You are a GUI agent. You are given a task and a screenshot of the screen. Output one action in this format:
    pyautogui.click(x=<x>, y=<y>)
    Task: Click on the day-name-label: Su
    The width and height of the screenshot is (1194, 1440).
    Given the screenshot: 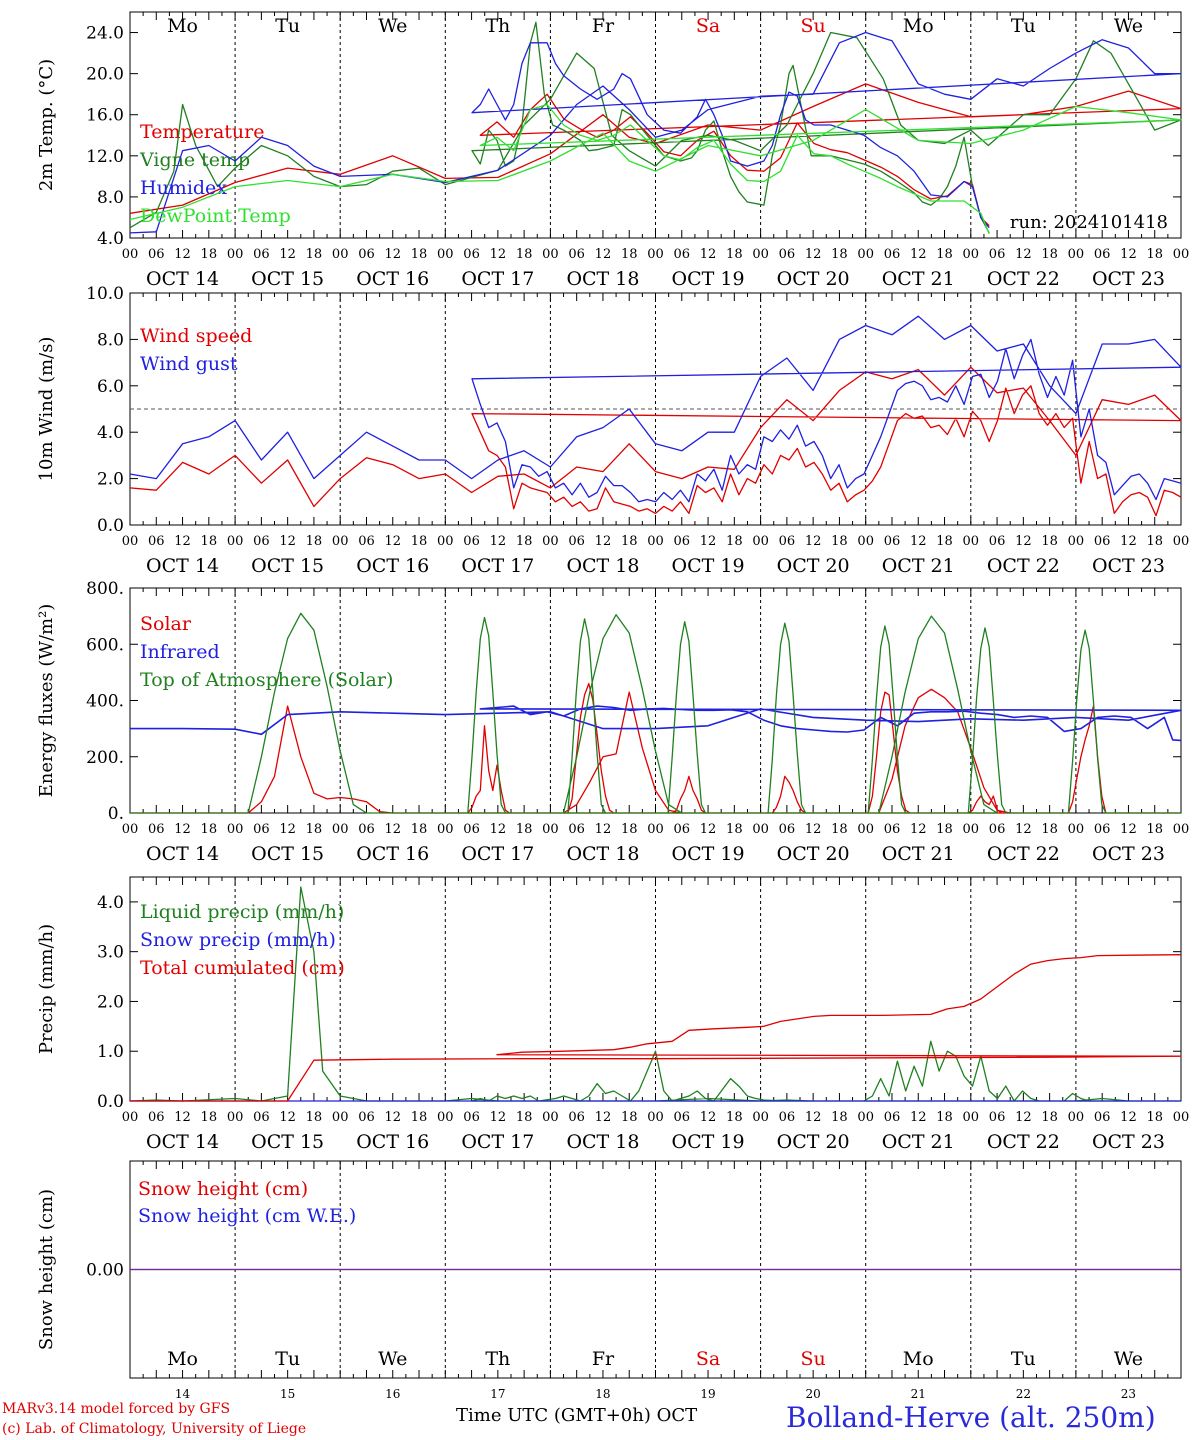 What is the action you would take?
    pyautogui.click(x=813, y=1359)
    